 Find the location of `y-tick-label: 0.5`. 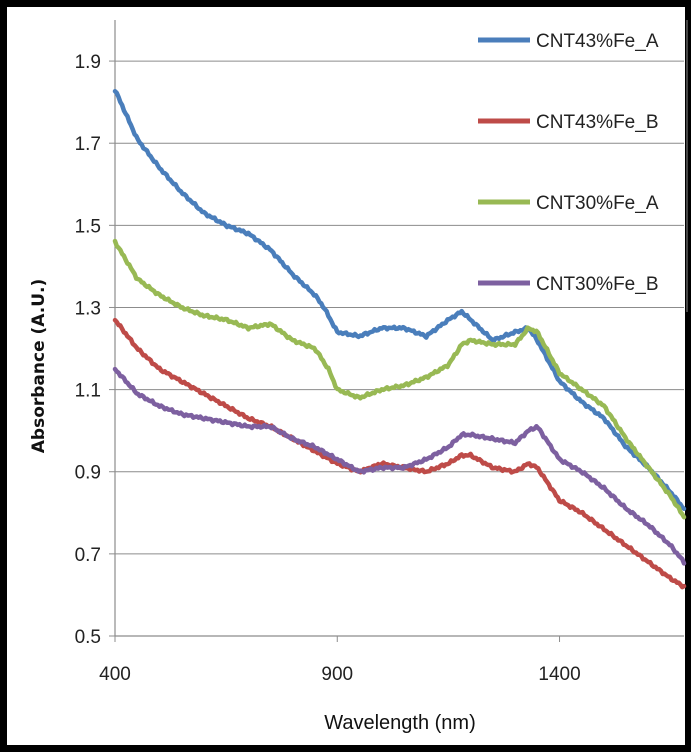

y-tick-label: 0.5 is located at coordinates (88, 637).